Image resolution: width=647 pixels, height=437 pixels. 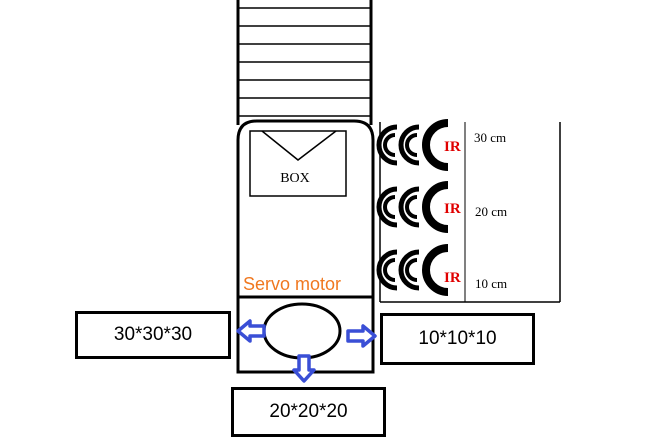 I want to click on distance-label: 10 cm, so click(x=491, y=283).